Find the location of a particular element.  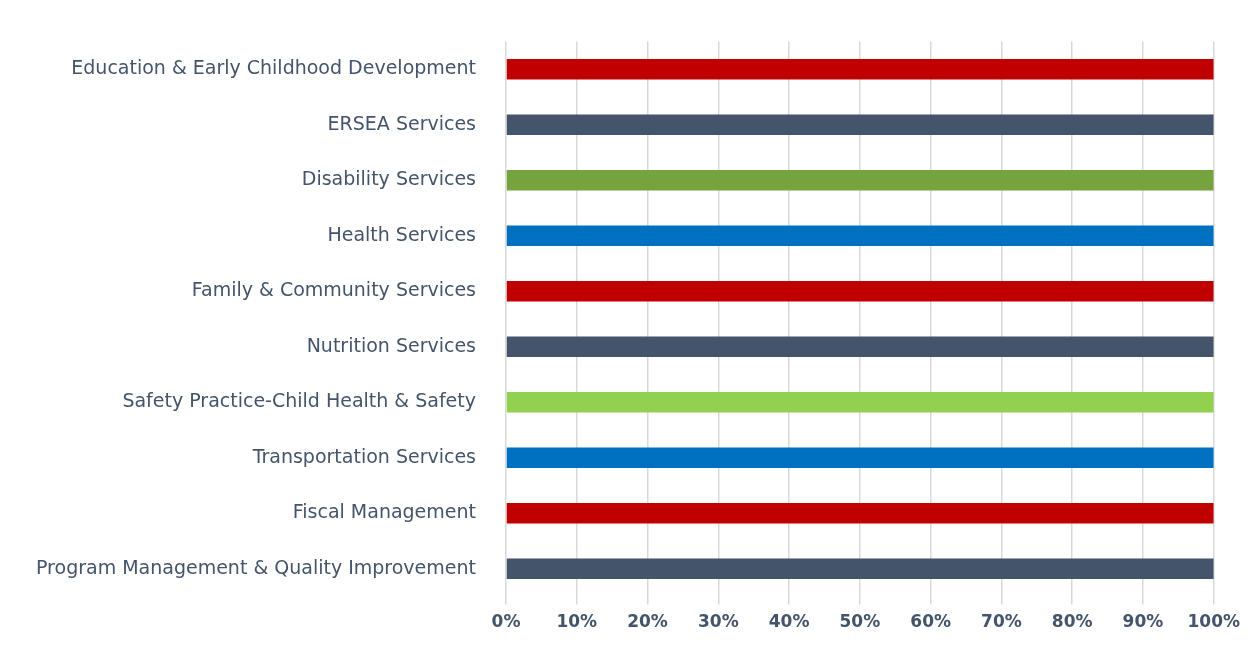

y-tick-label: Program Management & Quality Improvement is located at coordinates (256, 566).